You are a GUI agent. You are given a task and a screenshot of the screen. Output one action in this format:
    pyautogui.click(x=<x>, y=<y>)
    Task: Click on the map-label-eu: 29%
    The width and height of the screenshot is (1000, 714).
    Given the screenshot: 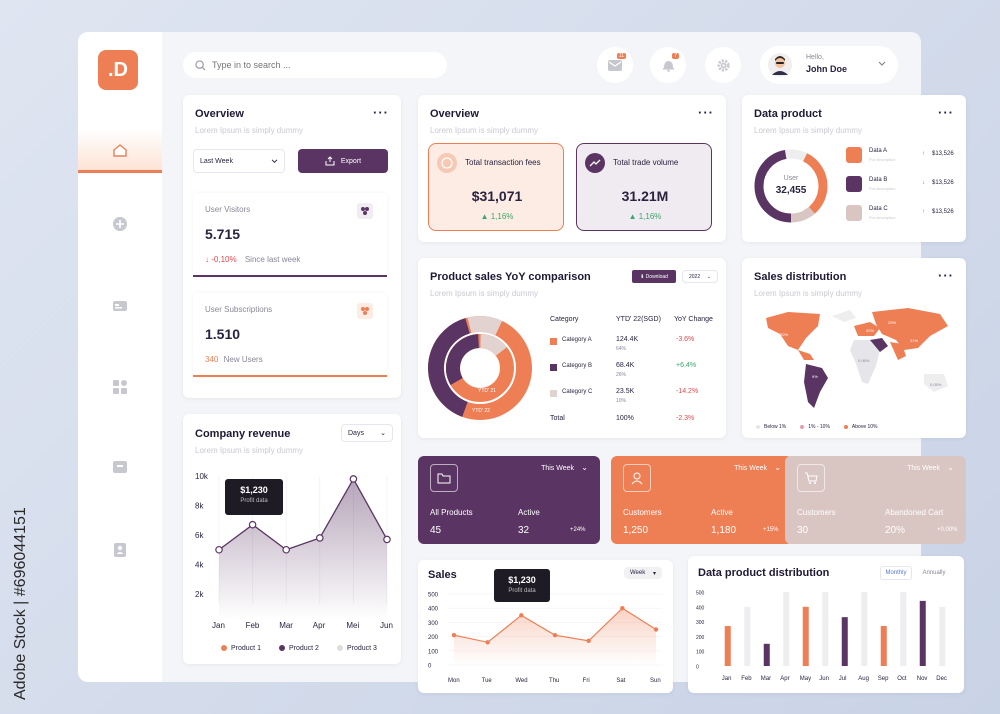 What is the action you would take?
    pyautogui.click(x=892, y=322)
    